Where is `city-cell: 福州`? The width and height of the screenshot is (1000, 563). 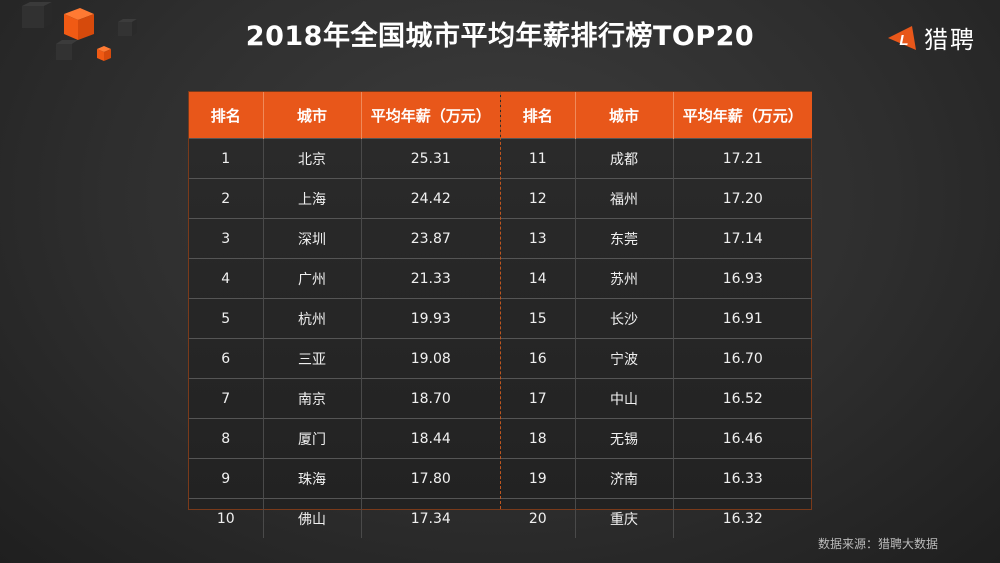 city-cell: 福州 is located at coordinates (624, 198).